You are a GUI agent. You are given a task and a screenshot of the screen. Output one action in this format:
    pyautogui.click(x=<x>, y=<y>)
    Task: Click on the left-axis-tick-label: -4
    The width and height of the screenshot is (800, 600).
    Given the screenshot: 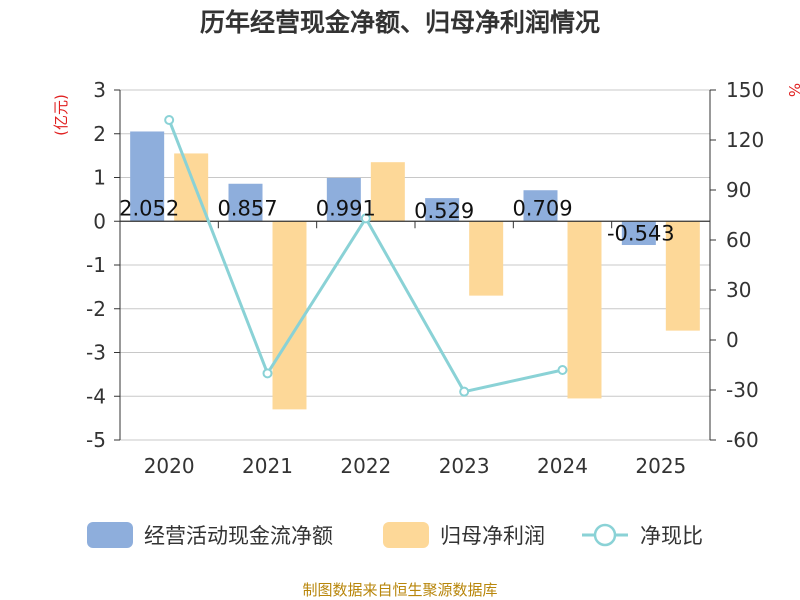 What is the action you would take?
    pyautogui.click(x=96, y=396)
    